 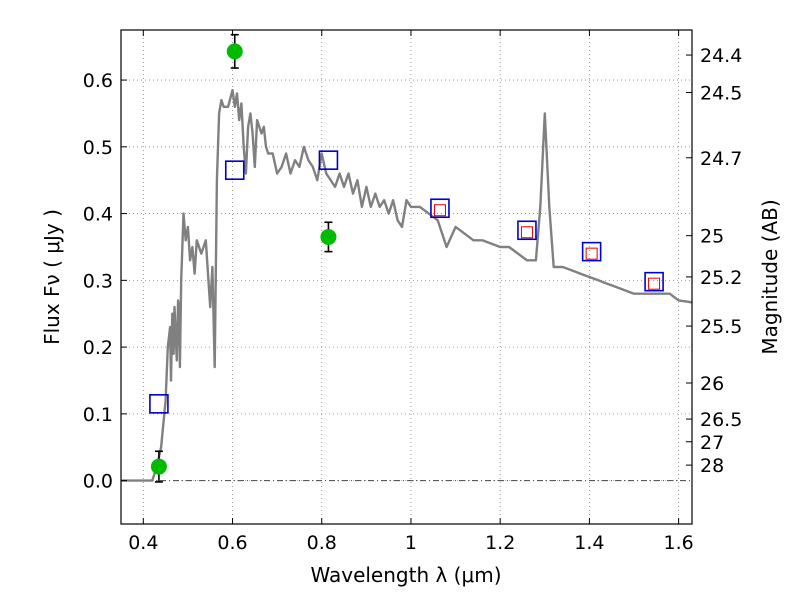 I want to click on y2-axis-label: Magnitude (AB), so click(x=770, y=276).